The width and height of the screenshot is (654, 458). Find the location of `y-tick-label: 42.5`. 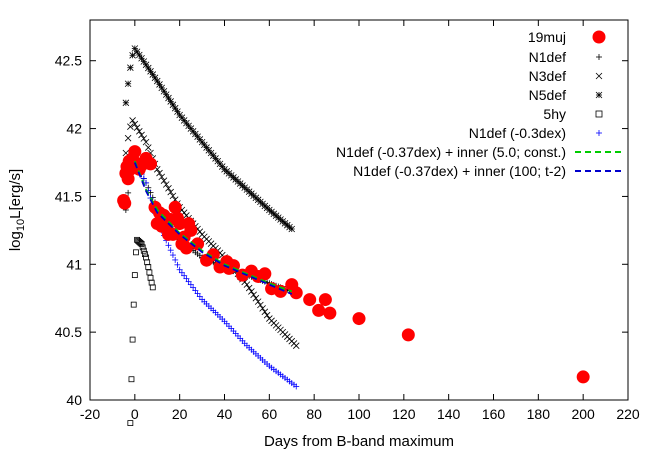

y-tick-label: 42.5 is located at coordinates (68, 61).